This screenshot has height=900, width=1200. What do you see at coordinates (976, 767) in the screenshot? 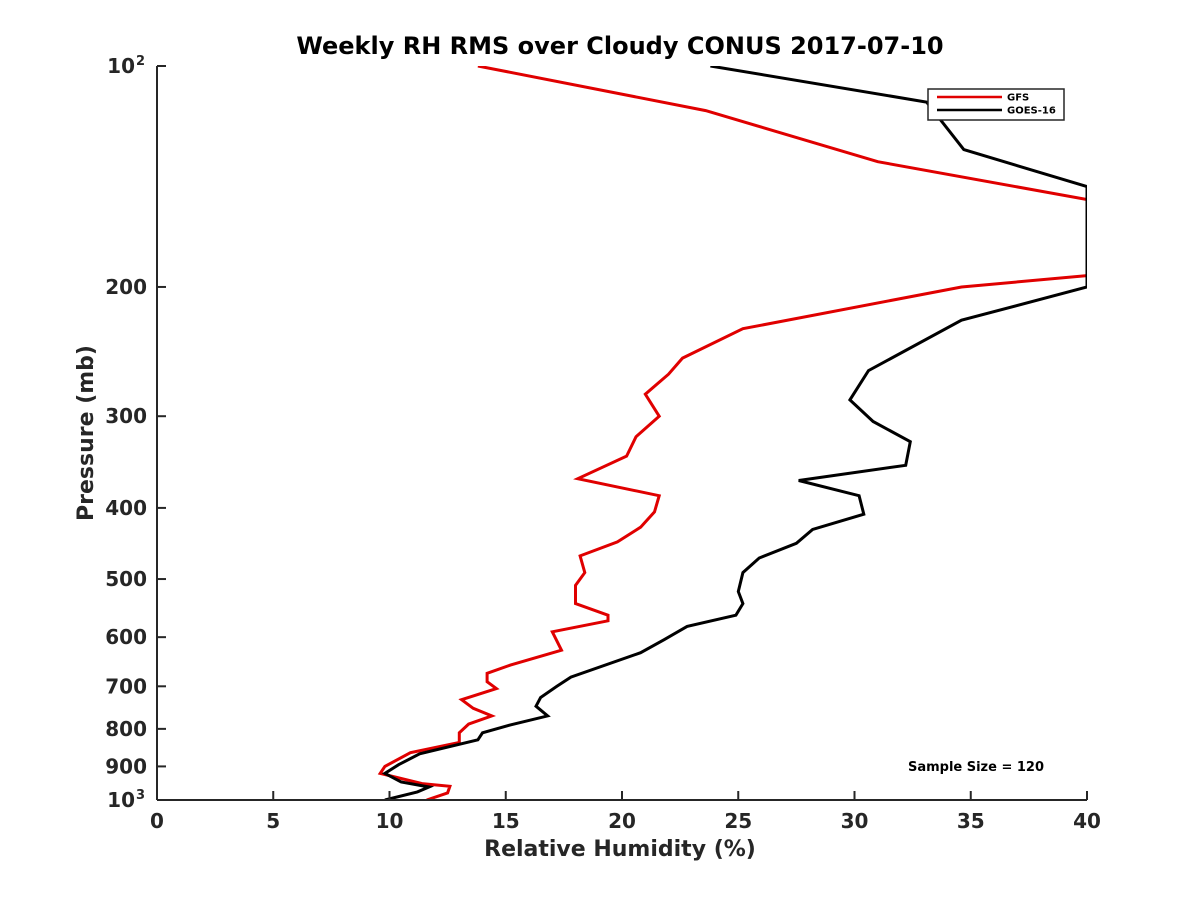
I see `sample-size-annotation: Sample Size = 120` at bounding box center [976, 767].